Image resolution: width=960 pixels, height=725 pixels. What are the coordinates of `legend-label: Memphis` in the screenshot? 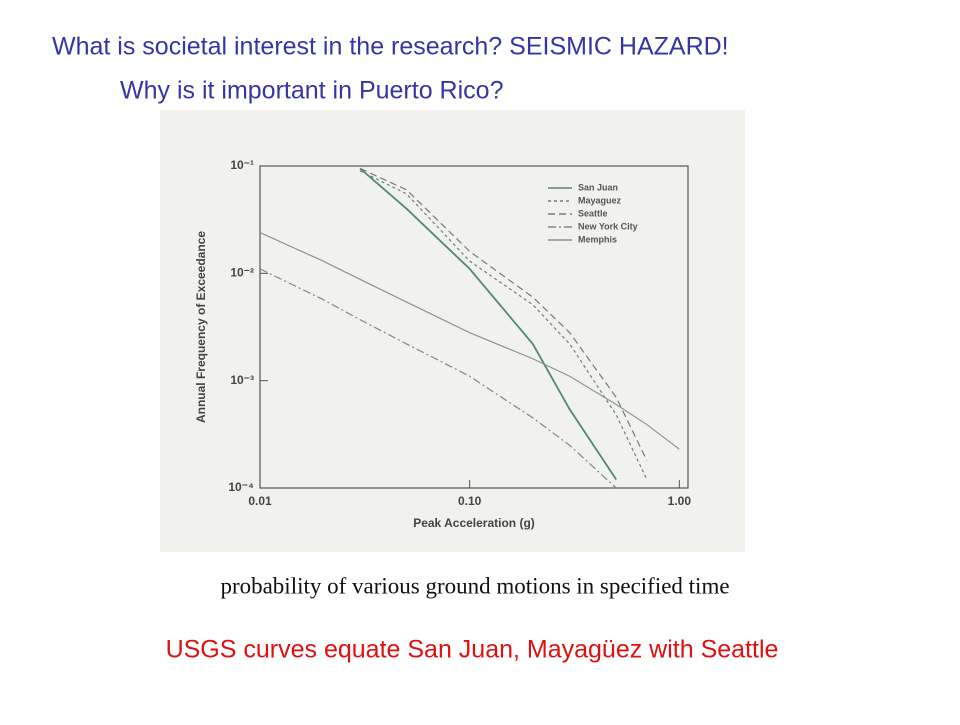 It's located at (597, 239).